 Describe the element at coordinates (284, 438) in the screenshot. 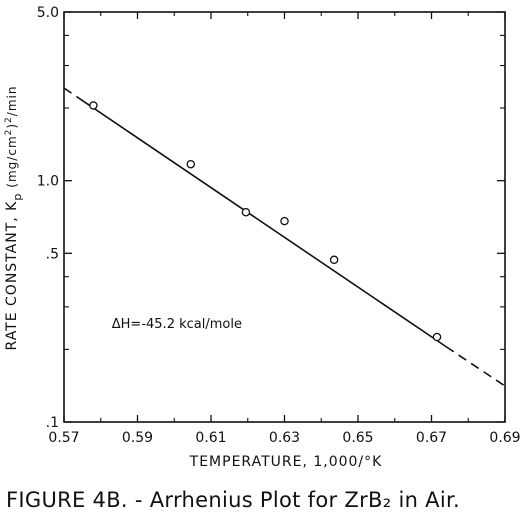

I see `x-tick-label: 0.63` at that location.